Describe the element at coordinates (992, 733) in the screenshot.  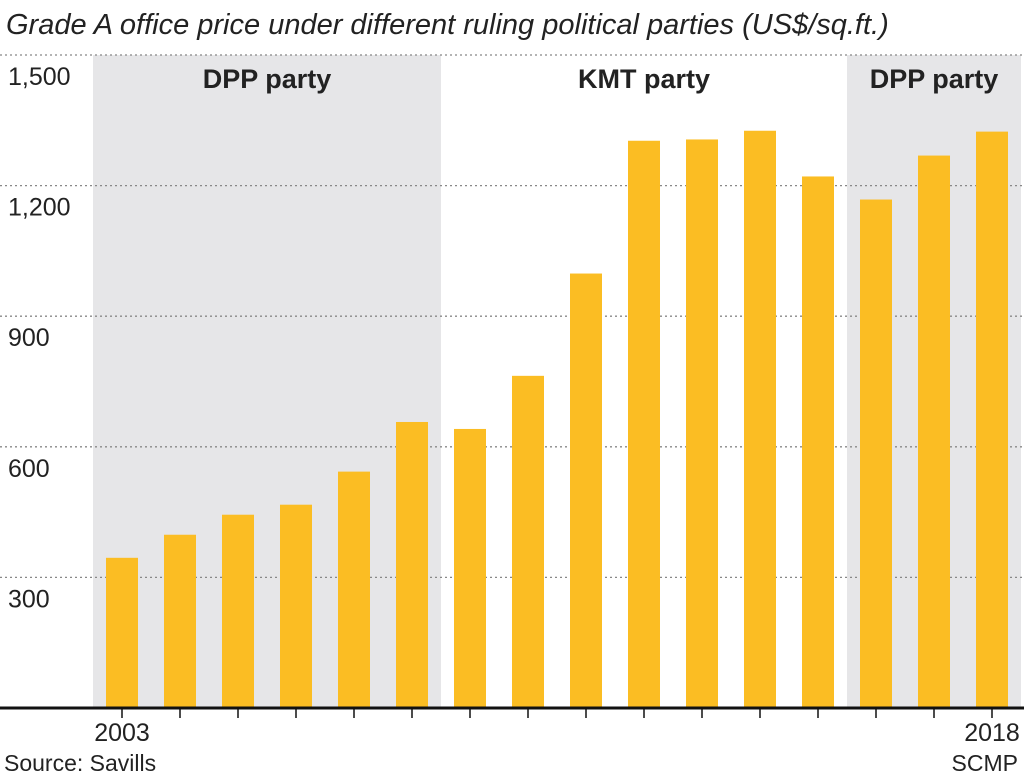
I see `x-tick-label: 2018` at that location.